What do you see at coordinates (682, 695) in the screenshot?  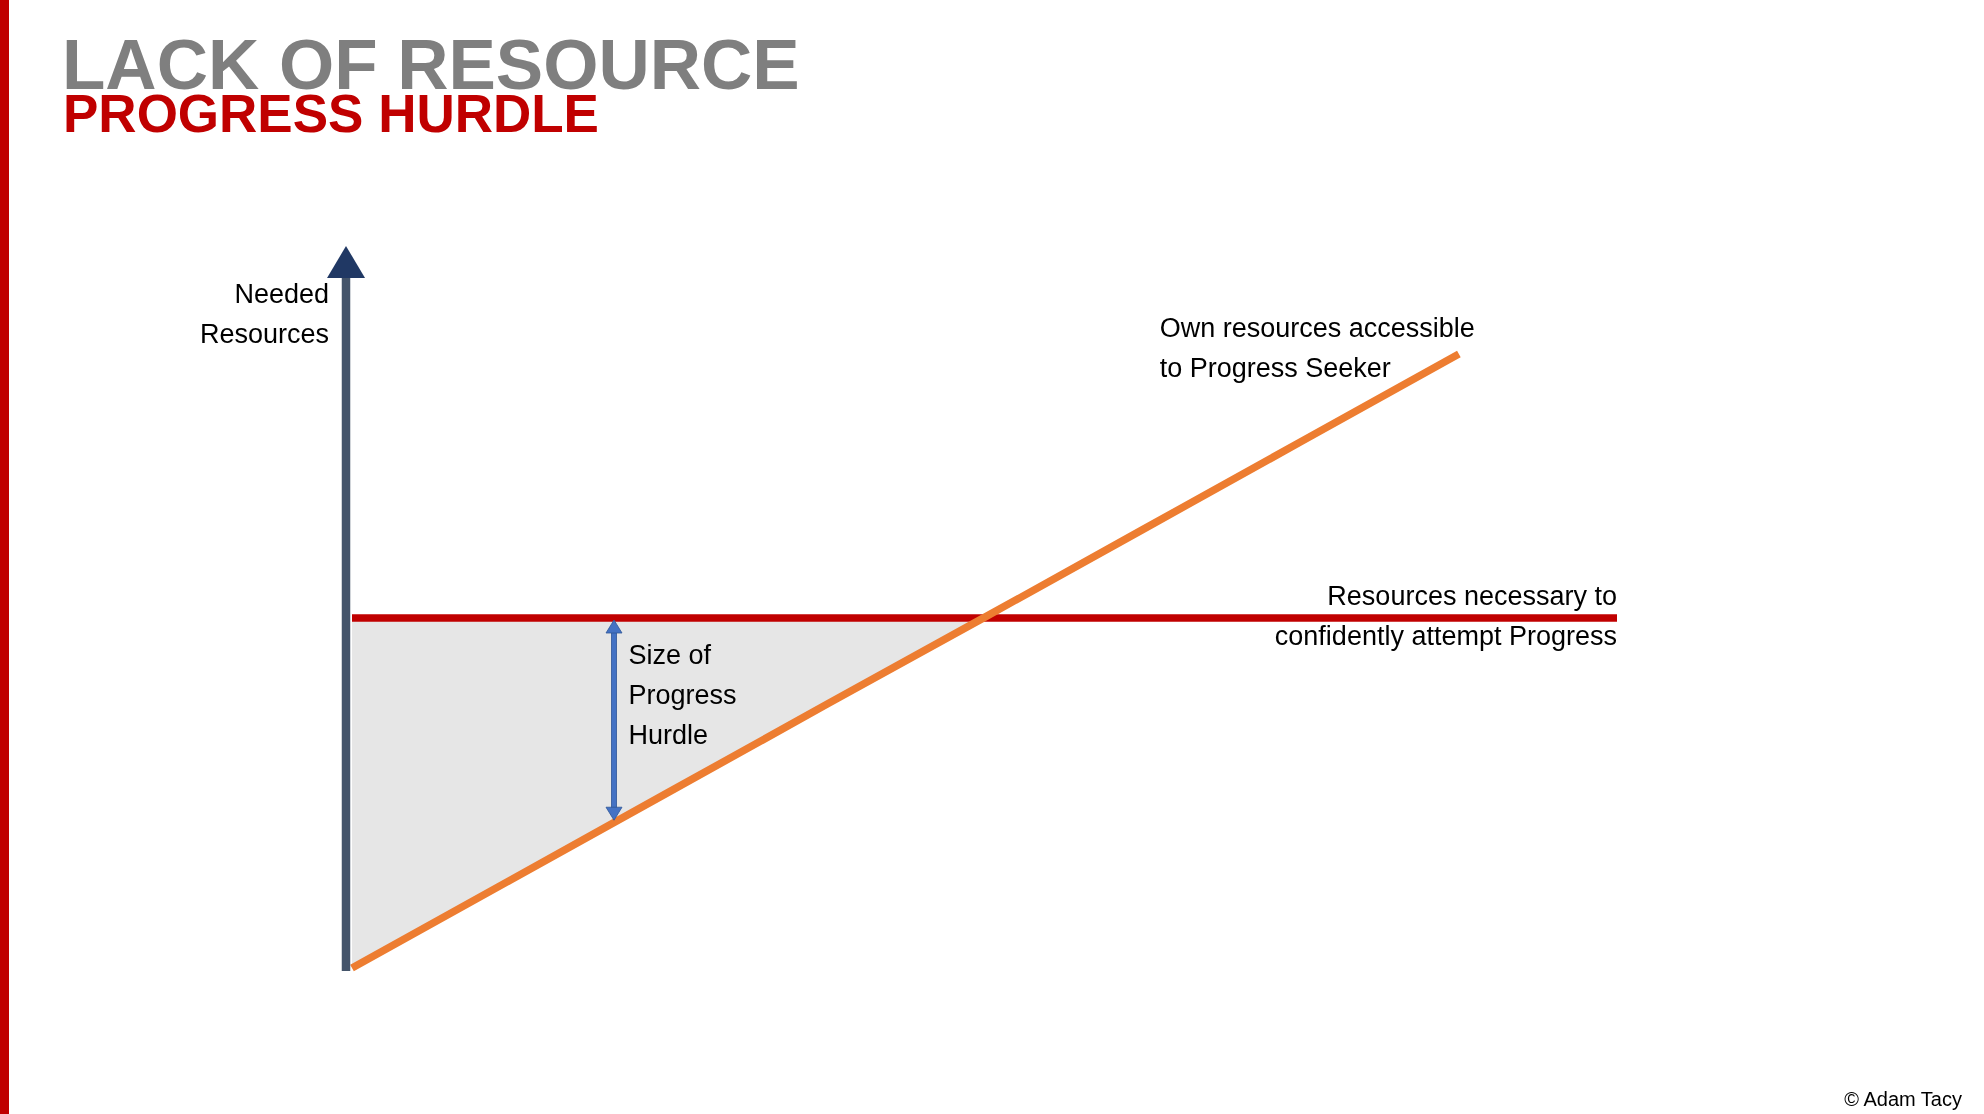 I see `annotation: Size of Progress Hurdle` at bounding box center [682, 695].